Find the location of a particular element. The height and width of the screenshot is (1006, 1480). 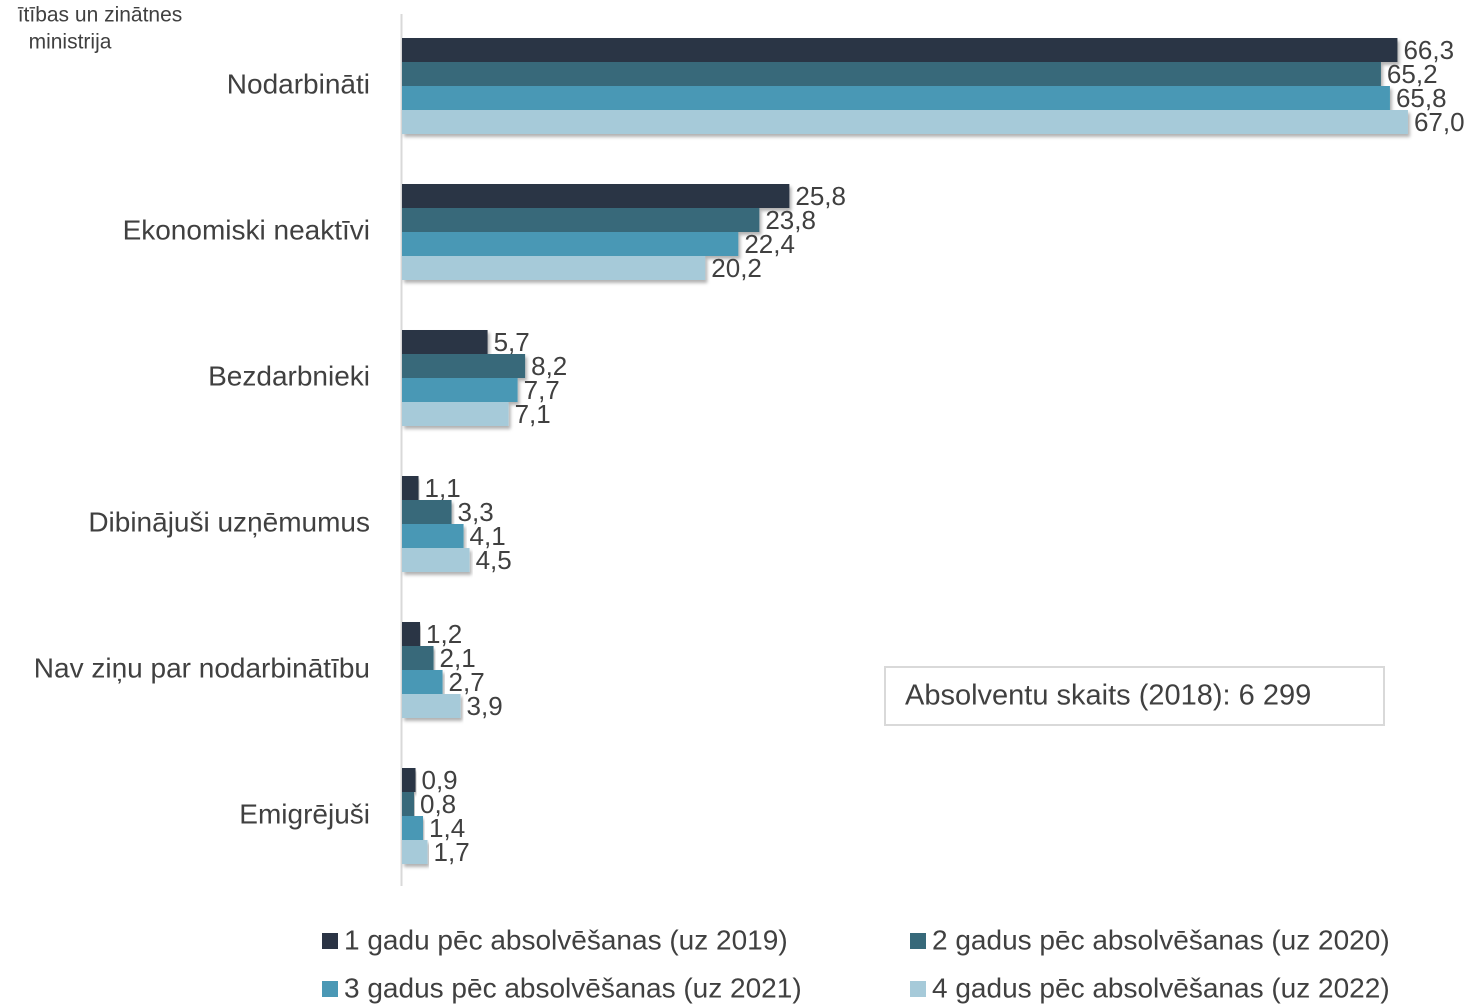

annotation-box is located at coordinates (1134, 696).